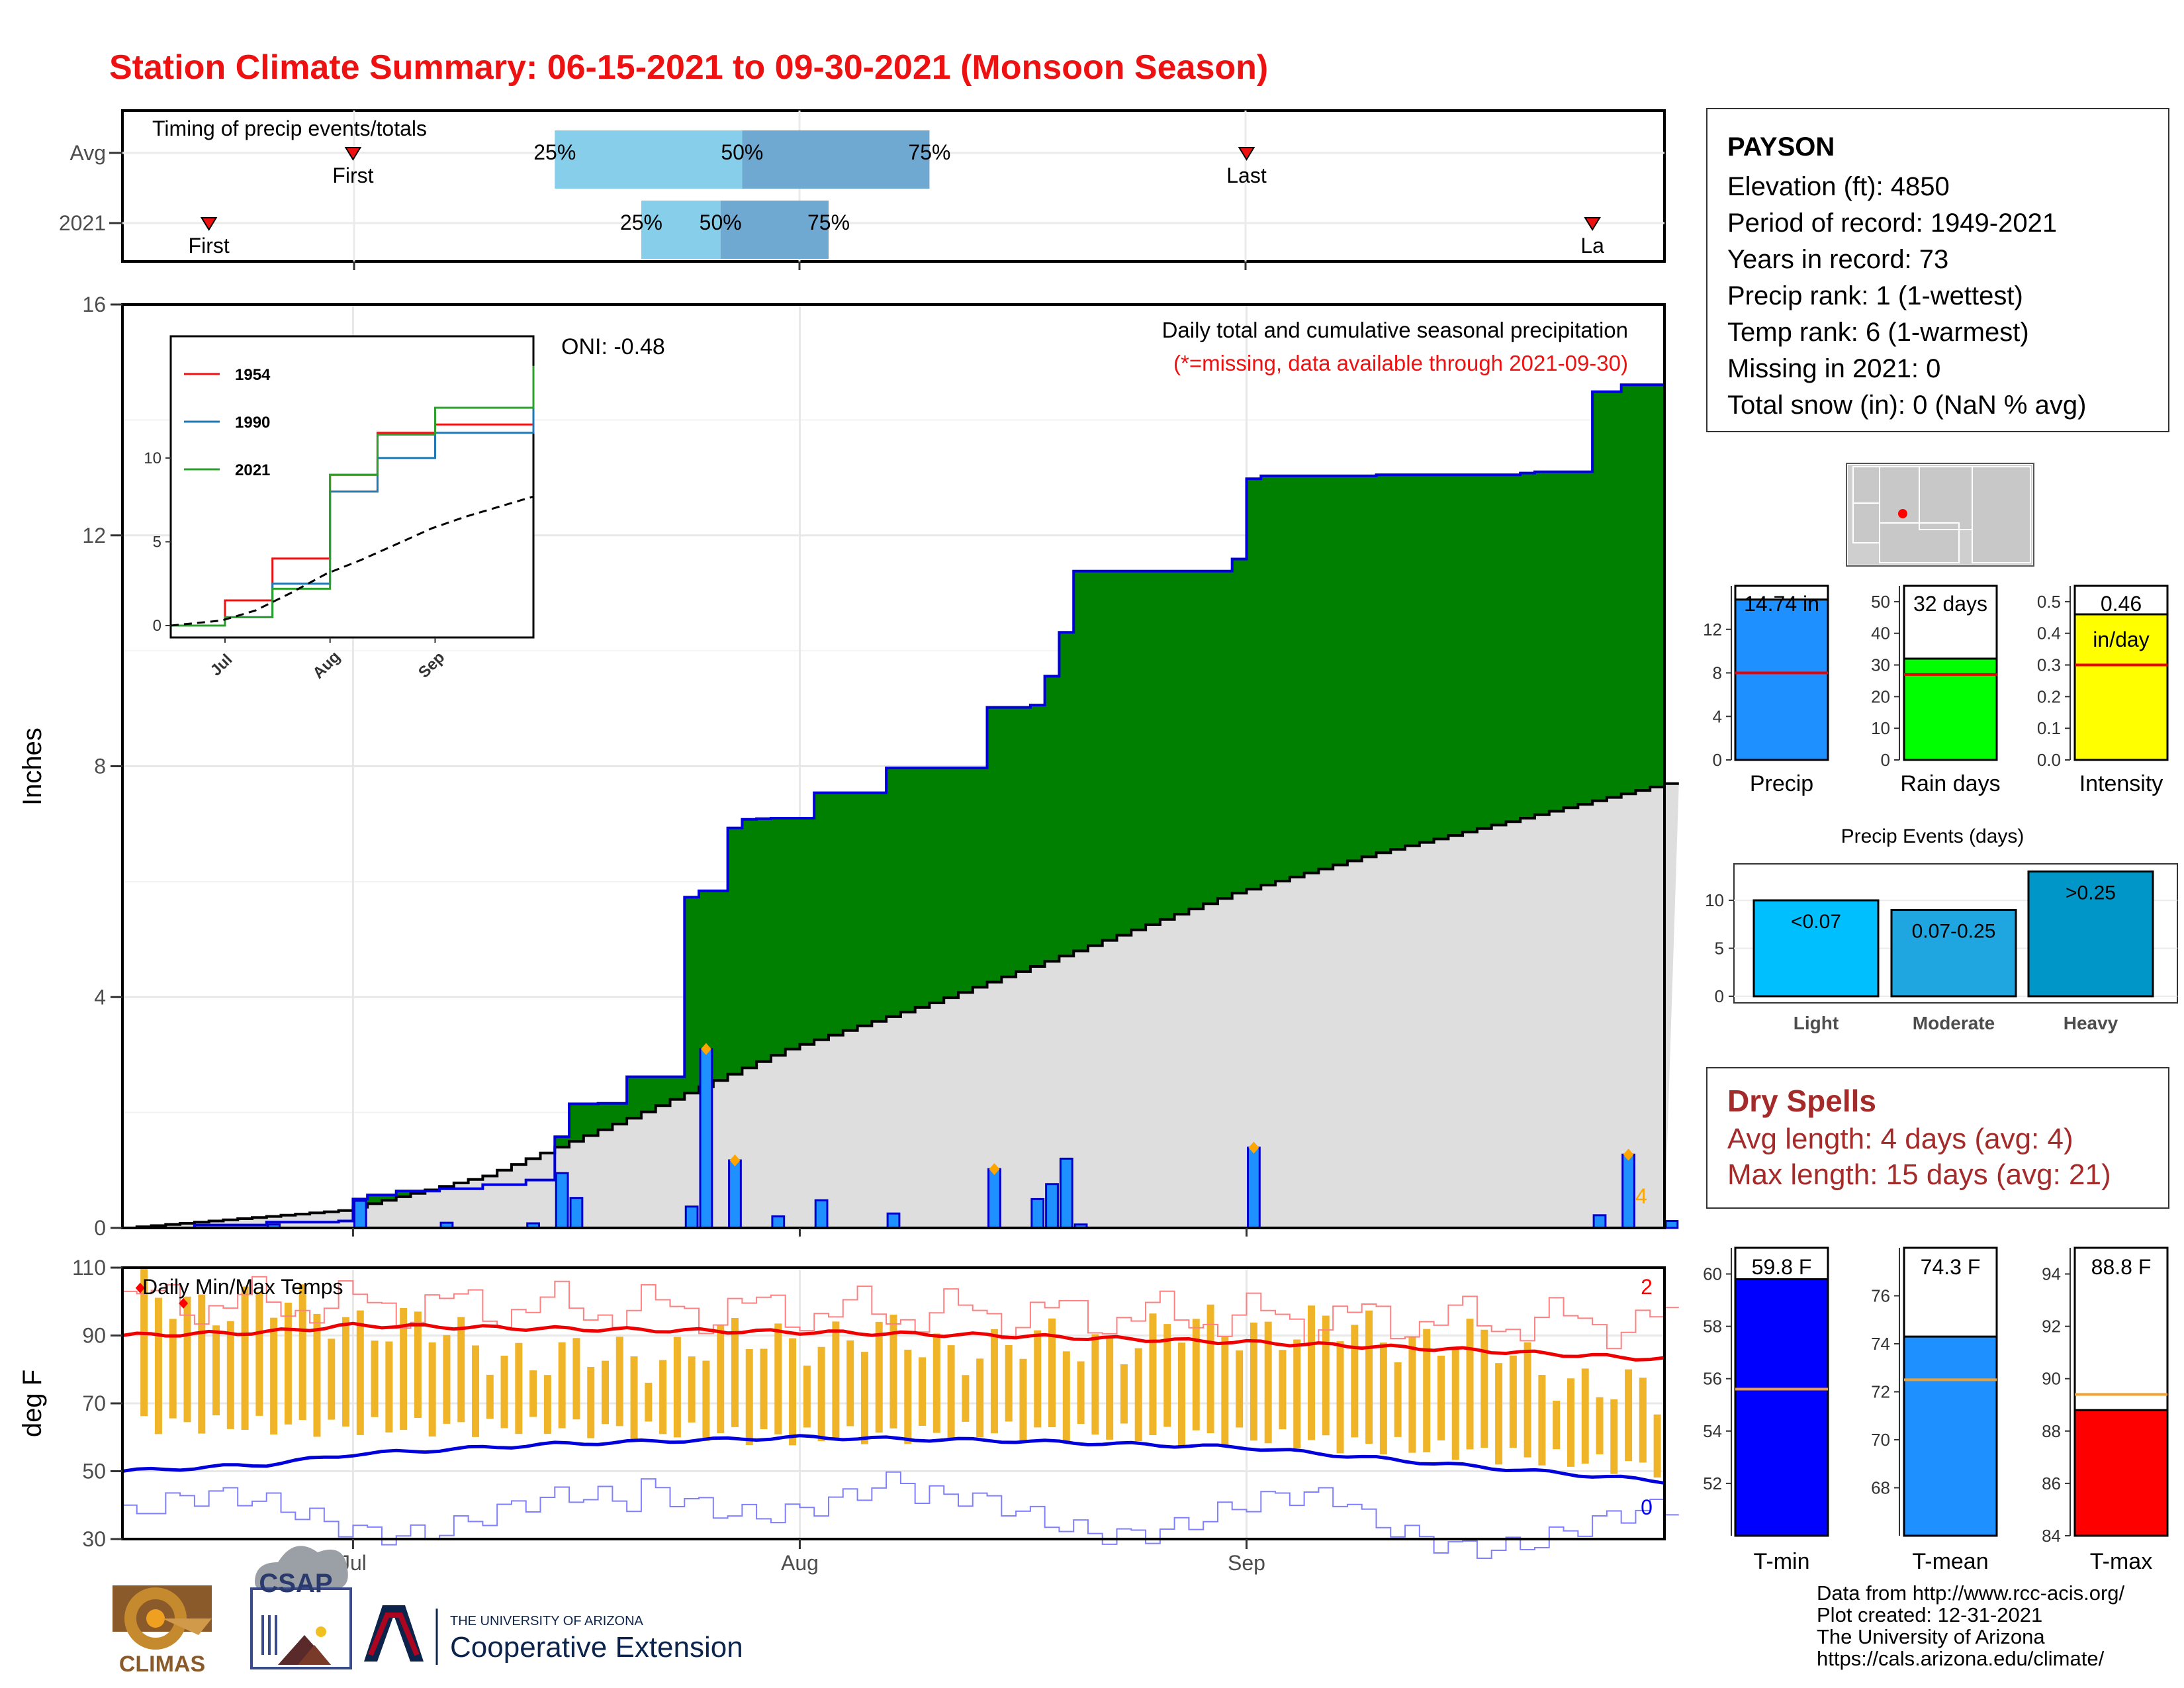  What do you see at coordinates (829, 222) in the screenshot?
I see `timing-q75-label: 75%` at bounding box center [829, 222].